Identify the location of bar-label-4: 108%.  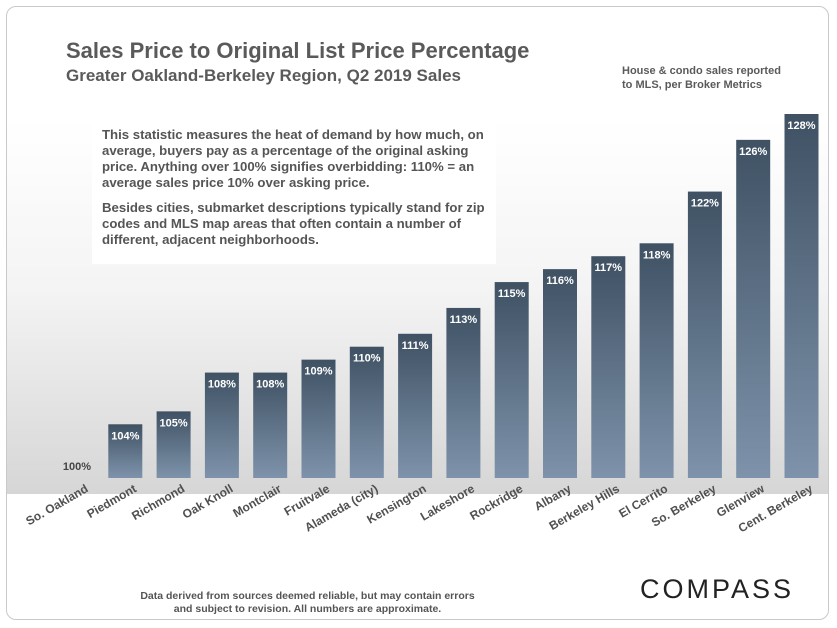
(270, 385).